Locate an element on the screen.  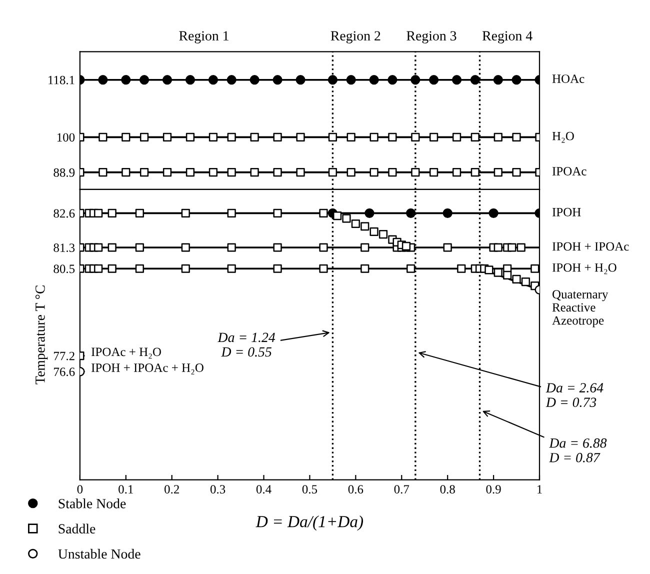
y-axis-title: Temperature T °C is located at coordinates (41, 335).